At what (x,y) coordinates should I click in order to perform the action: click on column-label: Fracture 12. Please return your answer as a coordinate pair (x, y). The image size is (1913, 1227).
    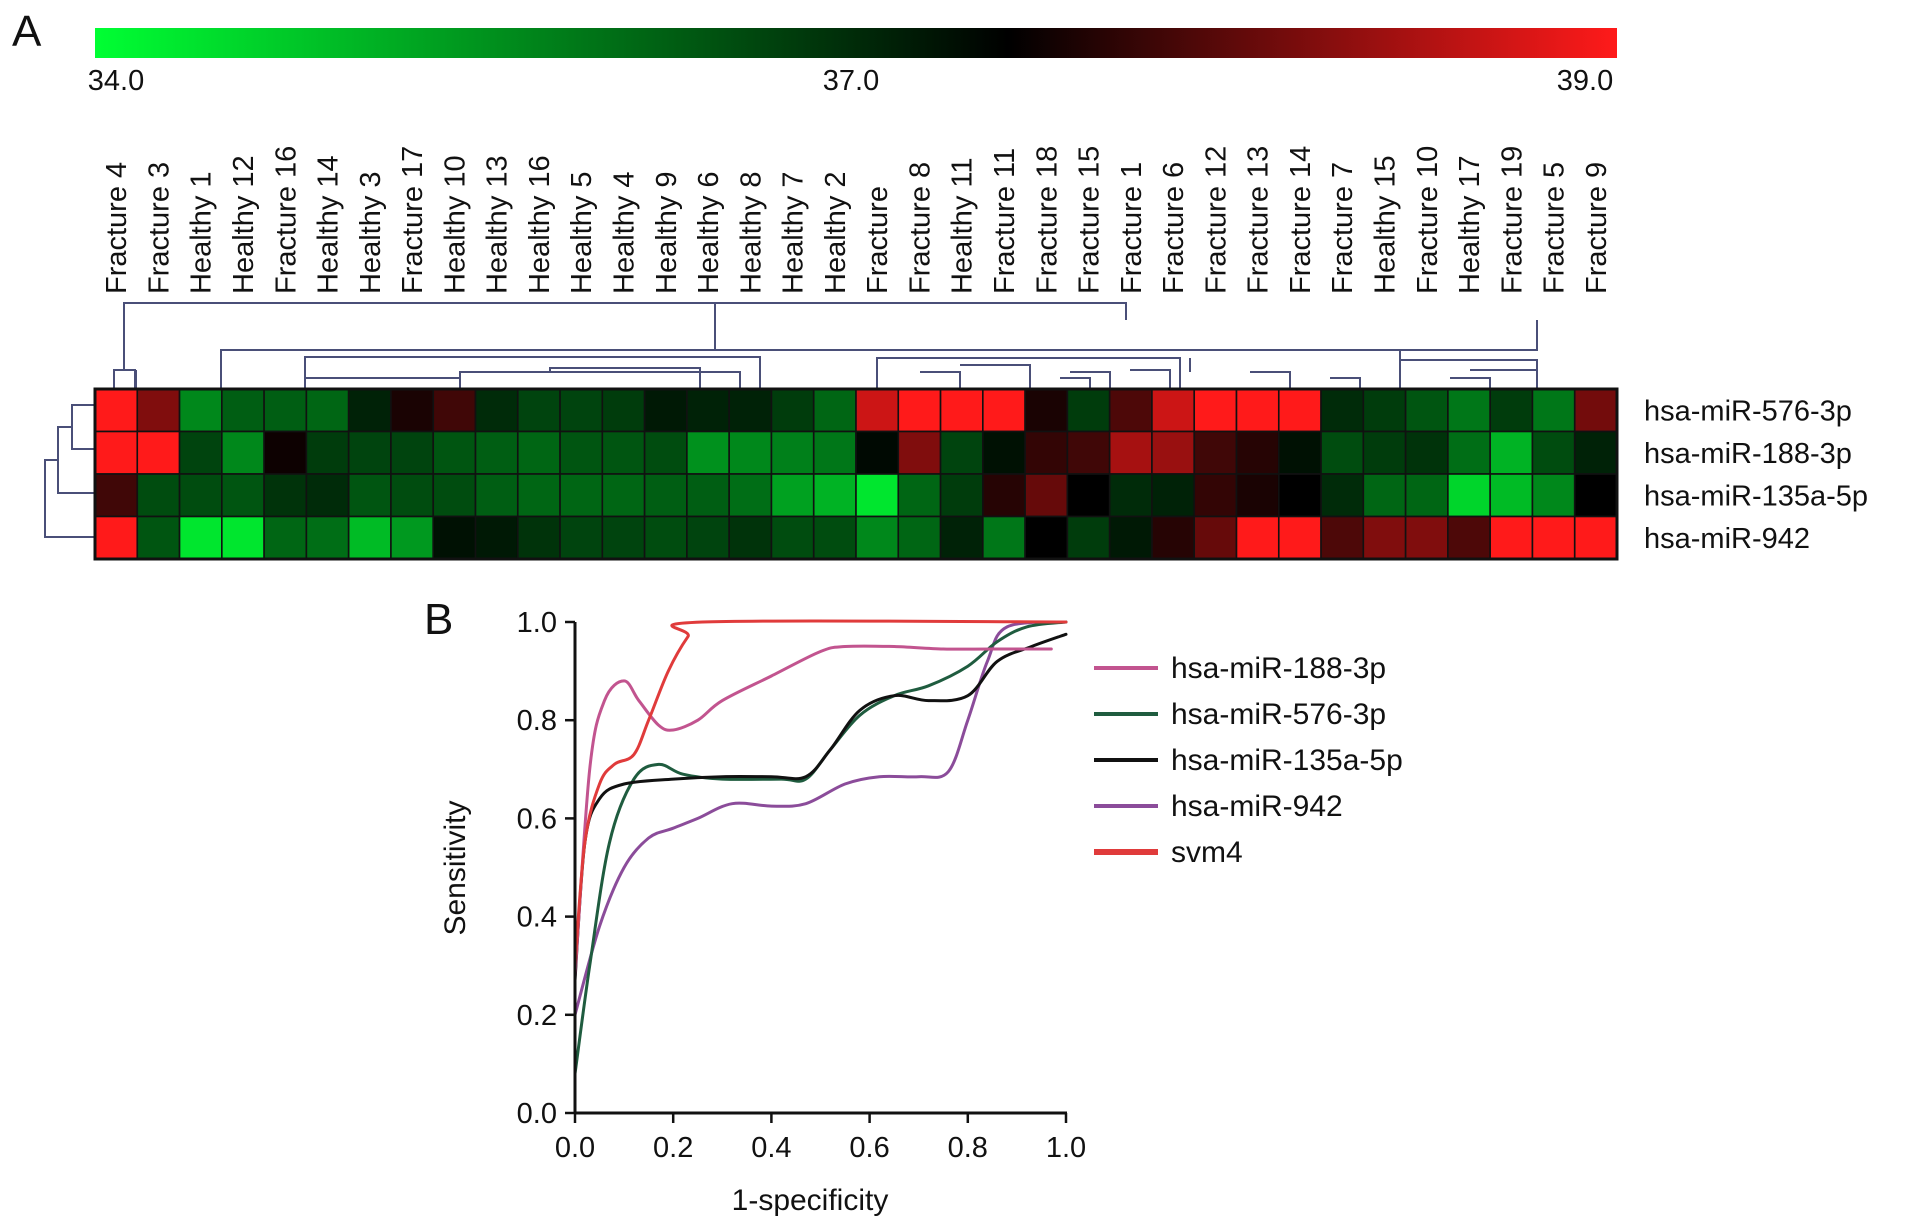
    Looking at the image, I should click on (1216, 220).